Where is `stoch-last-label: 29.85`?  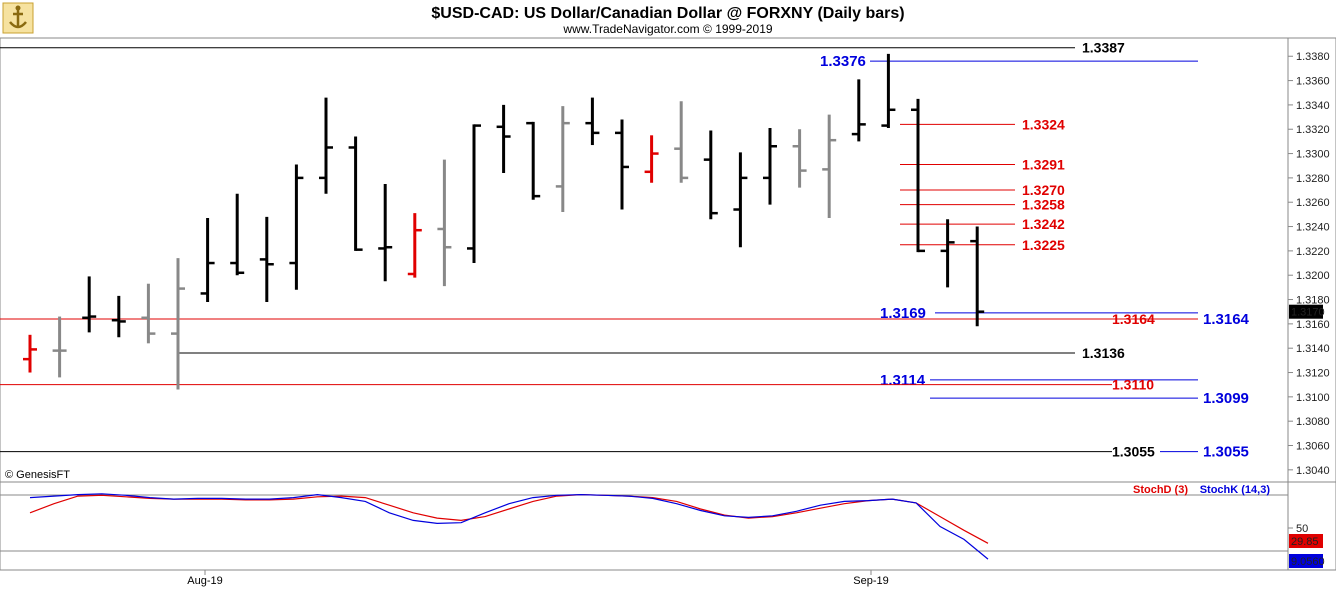
stoch-last-label: 29.85 is located at coordinates (1305, 542).